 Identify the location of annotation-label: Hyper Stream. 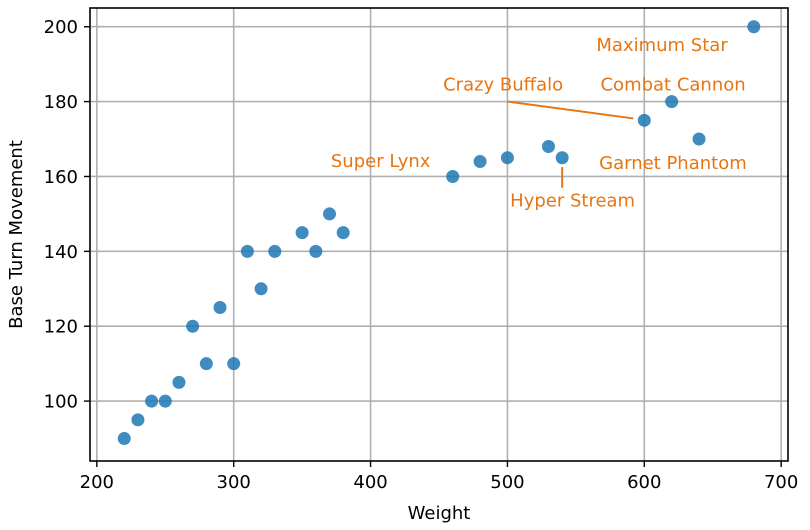
(572, 200).